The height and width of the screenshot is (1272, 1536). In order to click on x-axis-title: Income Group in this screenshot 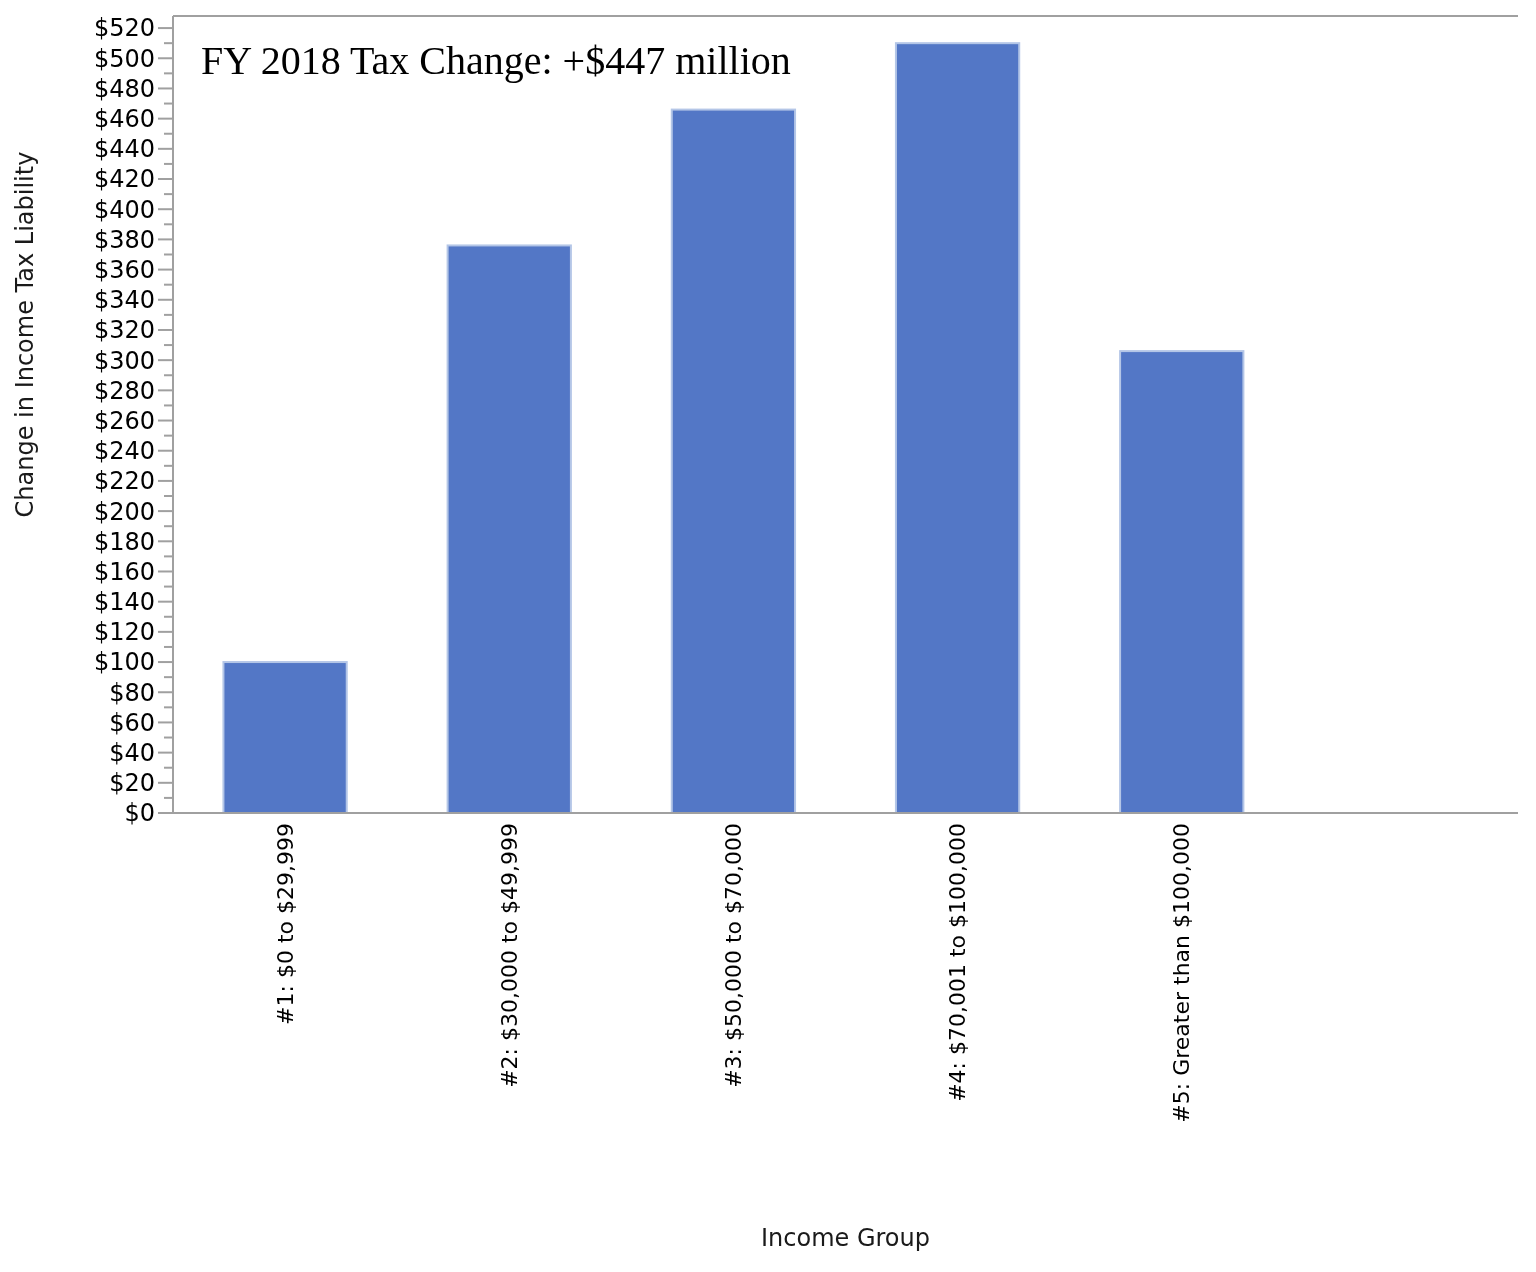, I will do `click(845, 1238)`.